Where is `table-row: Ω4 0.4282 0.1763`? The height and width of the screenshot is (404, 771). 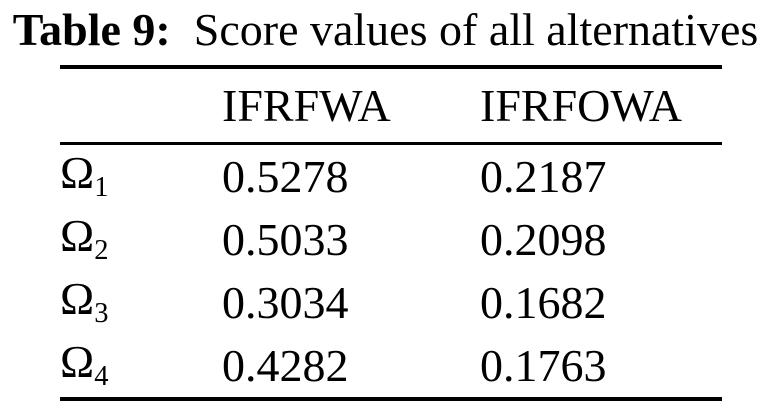 table-row: Ω4 0.4282 0.1763 is located at coordinates (391, 365).